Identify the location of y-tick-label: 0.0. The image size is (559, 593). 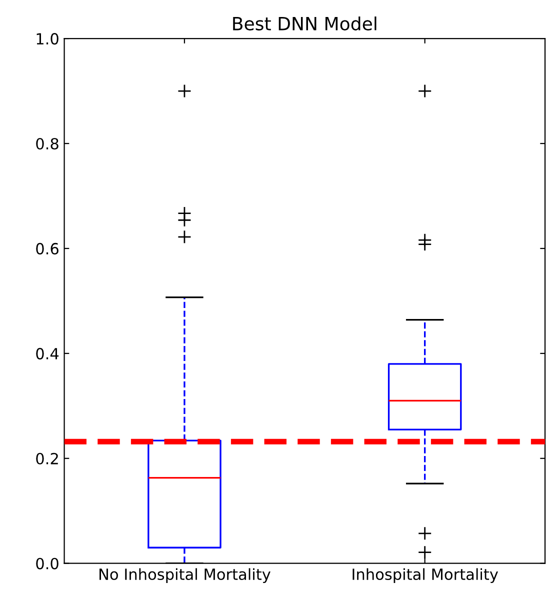
(47, 564).